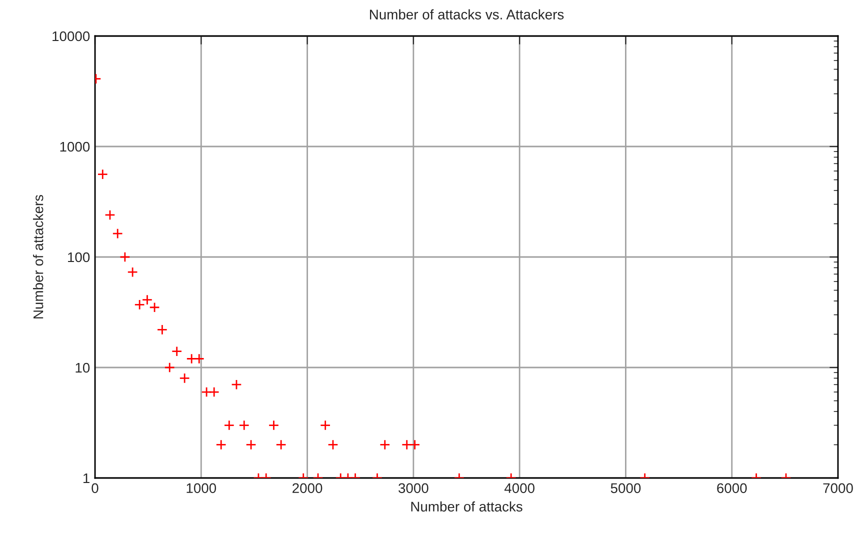 This screenshot has width=857, height=533. What do you see at coordinates (95, 488) in the screenshot?
I see `x-tick-label: 0` at bounding box center [95, 488].